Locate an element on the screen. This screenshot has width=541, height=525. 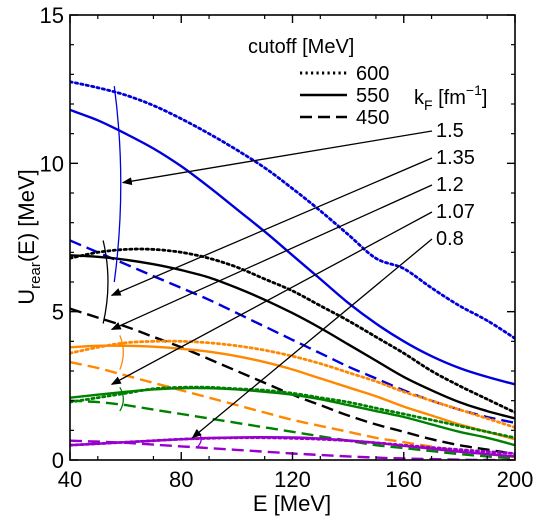
kf-legend-title-sup: −1 is located at coordinates (474, 90).